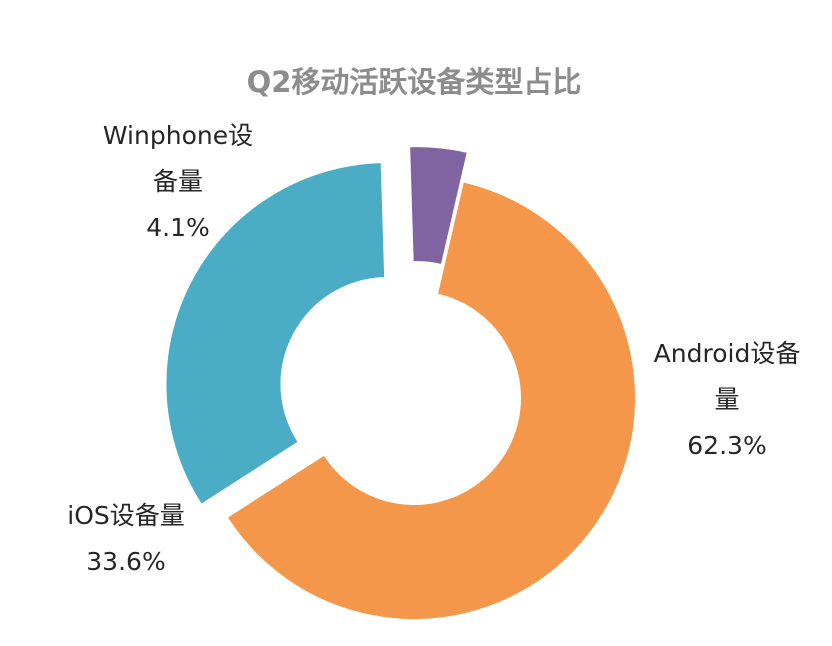  What do you see at coordinates (414, 82) in the screenshot?
I see `chart-title: Q2移动活跃设备类型占比` at bounding box center [414, 82].